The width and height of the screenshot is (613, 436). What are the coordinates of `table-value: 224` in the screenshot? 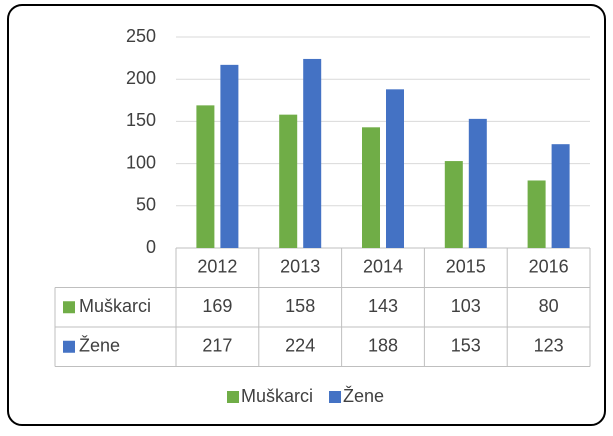 It's located at (300, 346).